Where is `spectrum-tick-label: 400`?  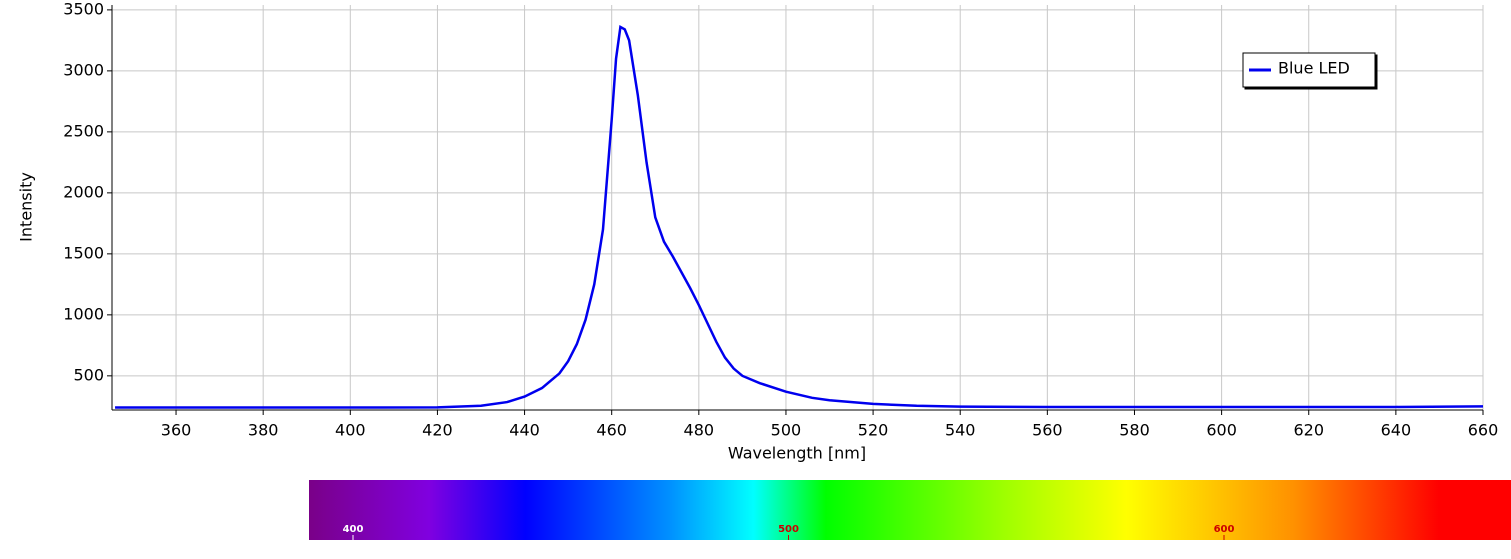
spectrum-tick-label: 400 is located at coordinates (353, 529).